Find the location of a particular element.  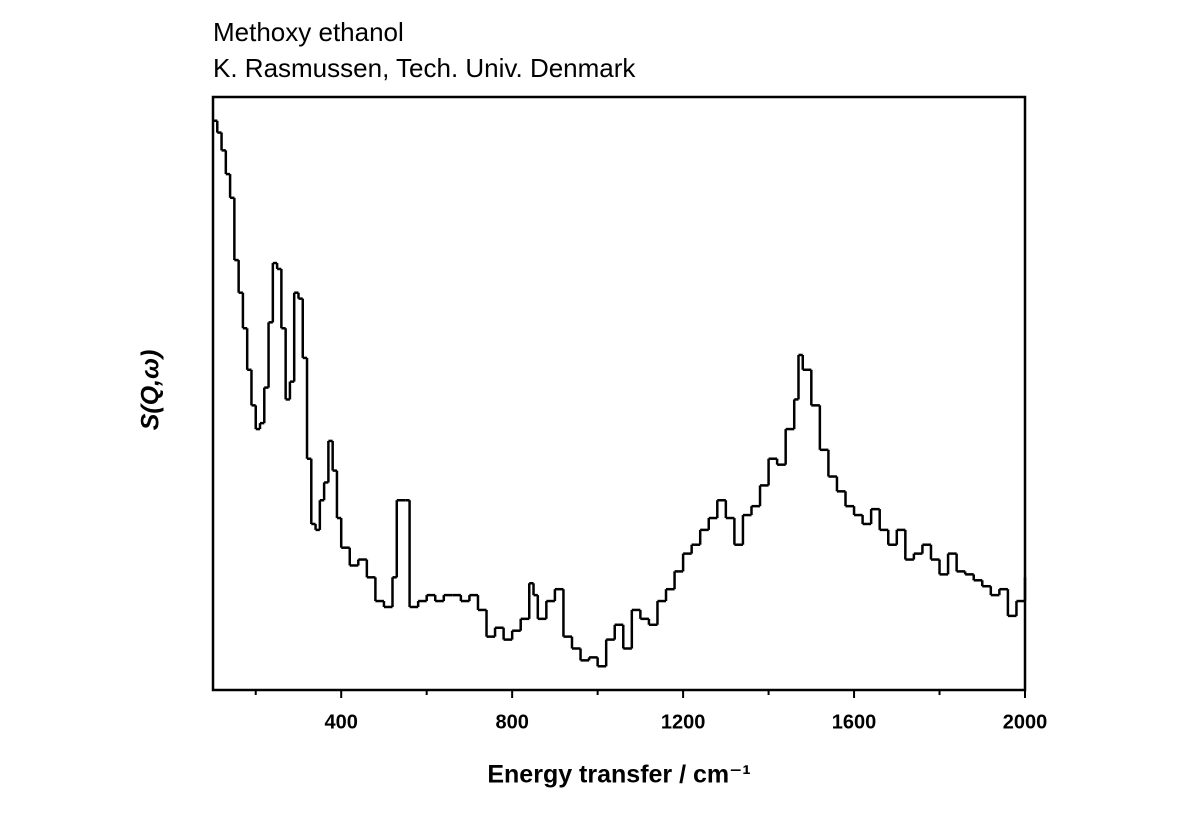

x-tick-label: 1200 is located at coordinates (683, 722).